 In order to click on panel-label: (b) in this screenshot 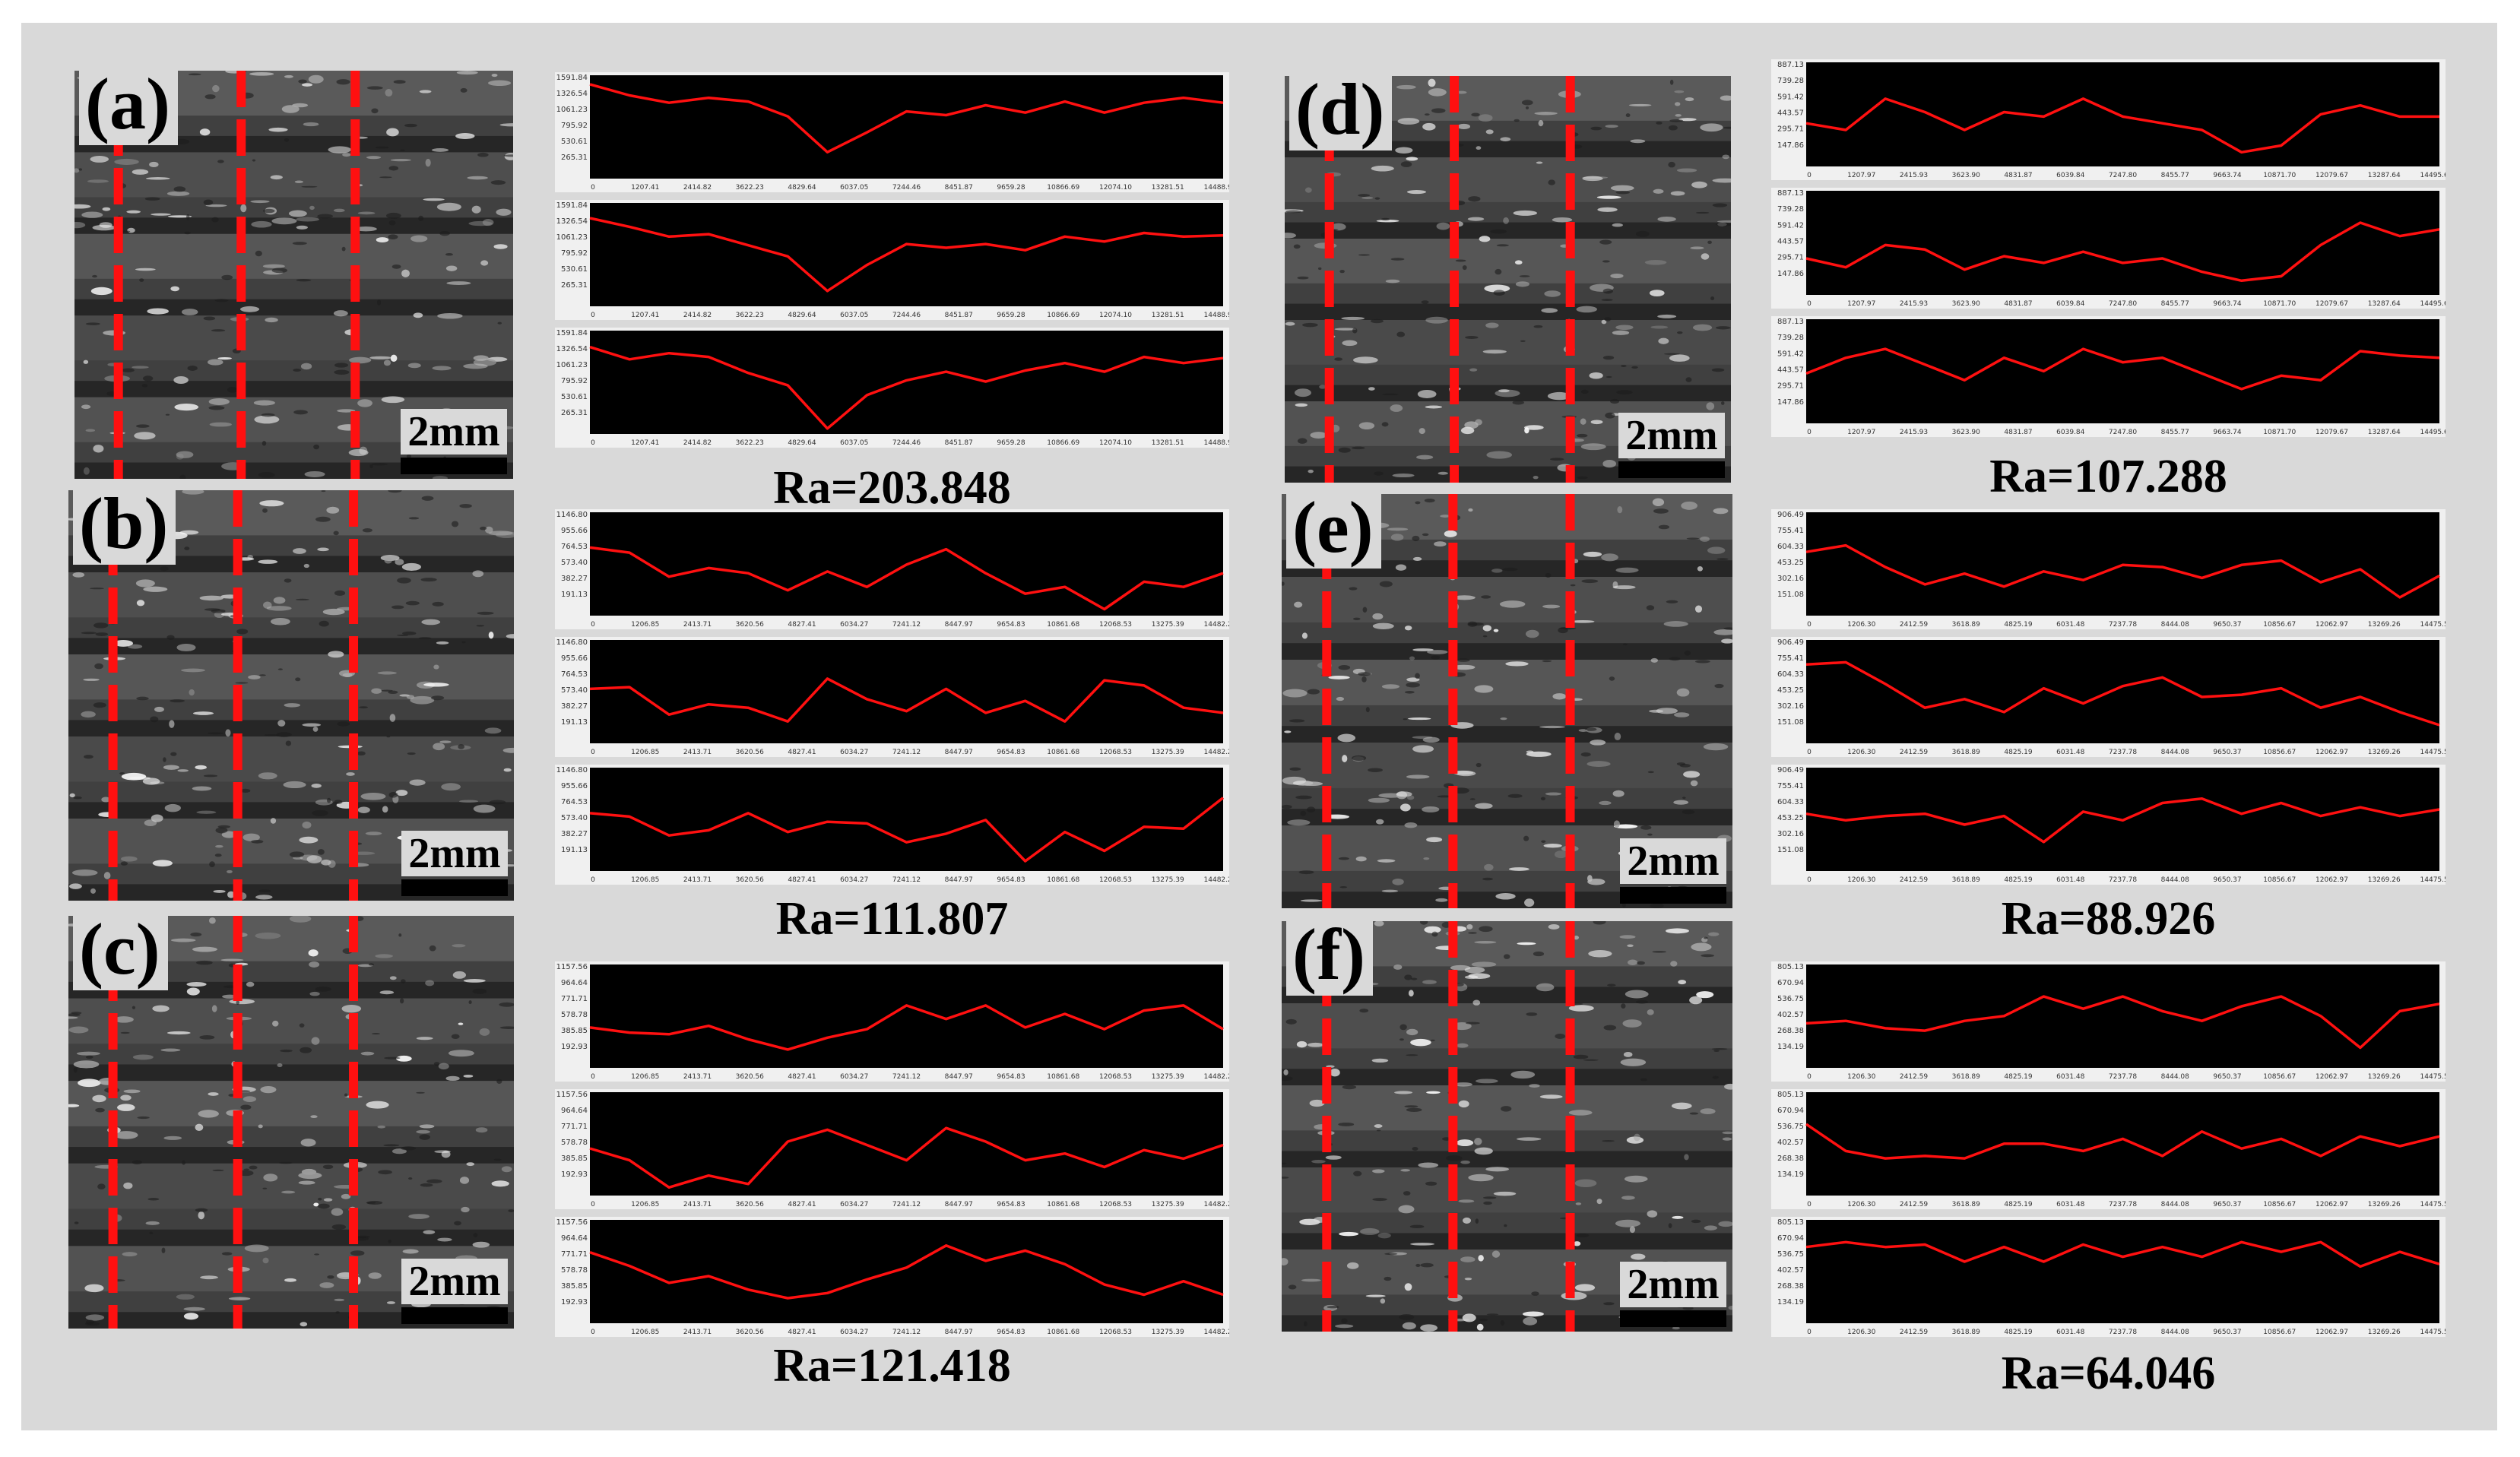, I will do `click(124, 525)`.